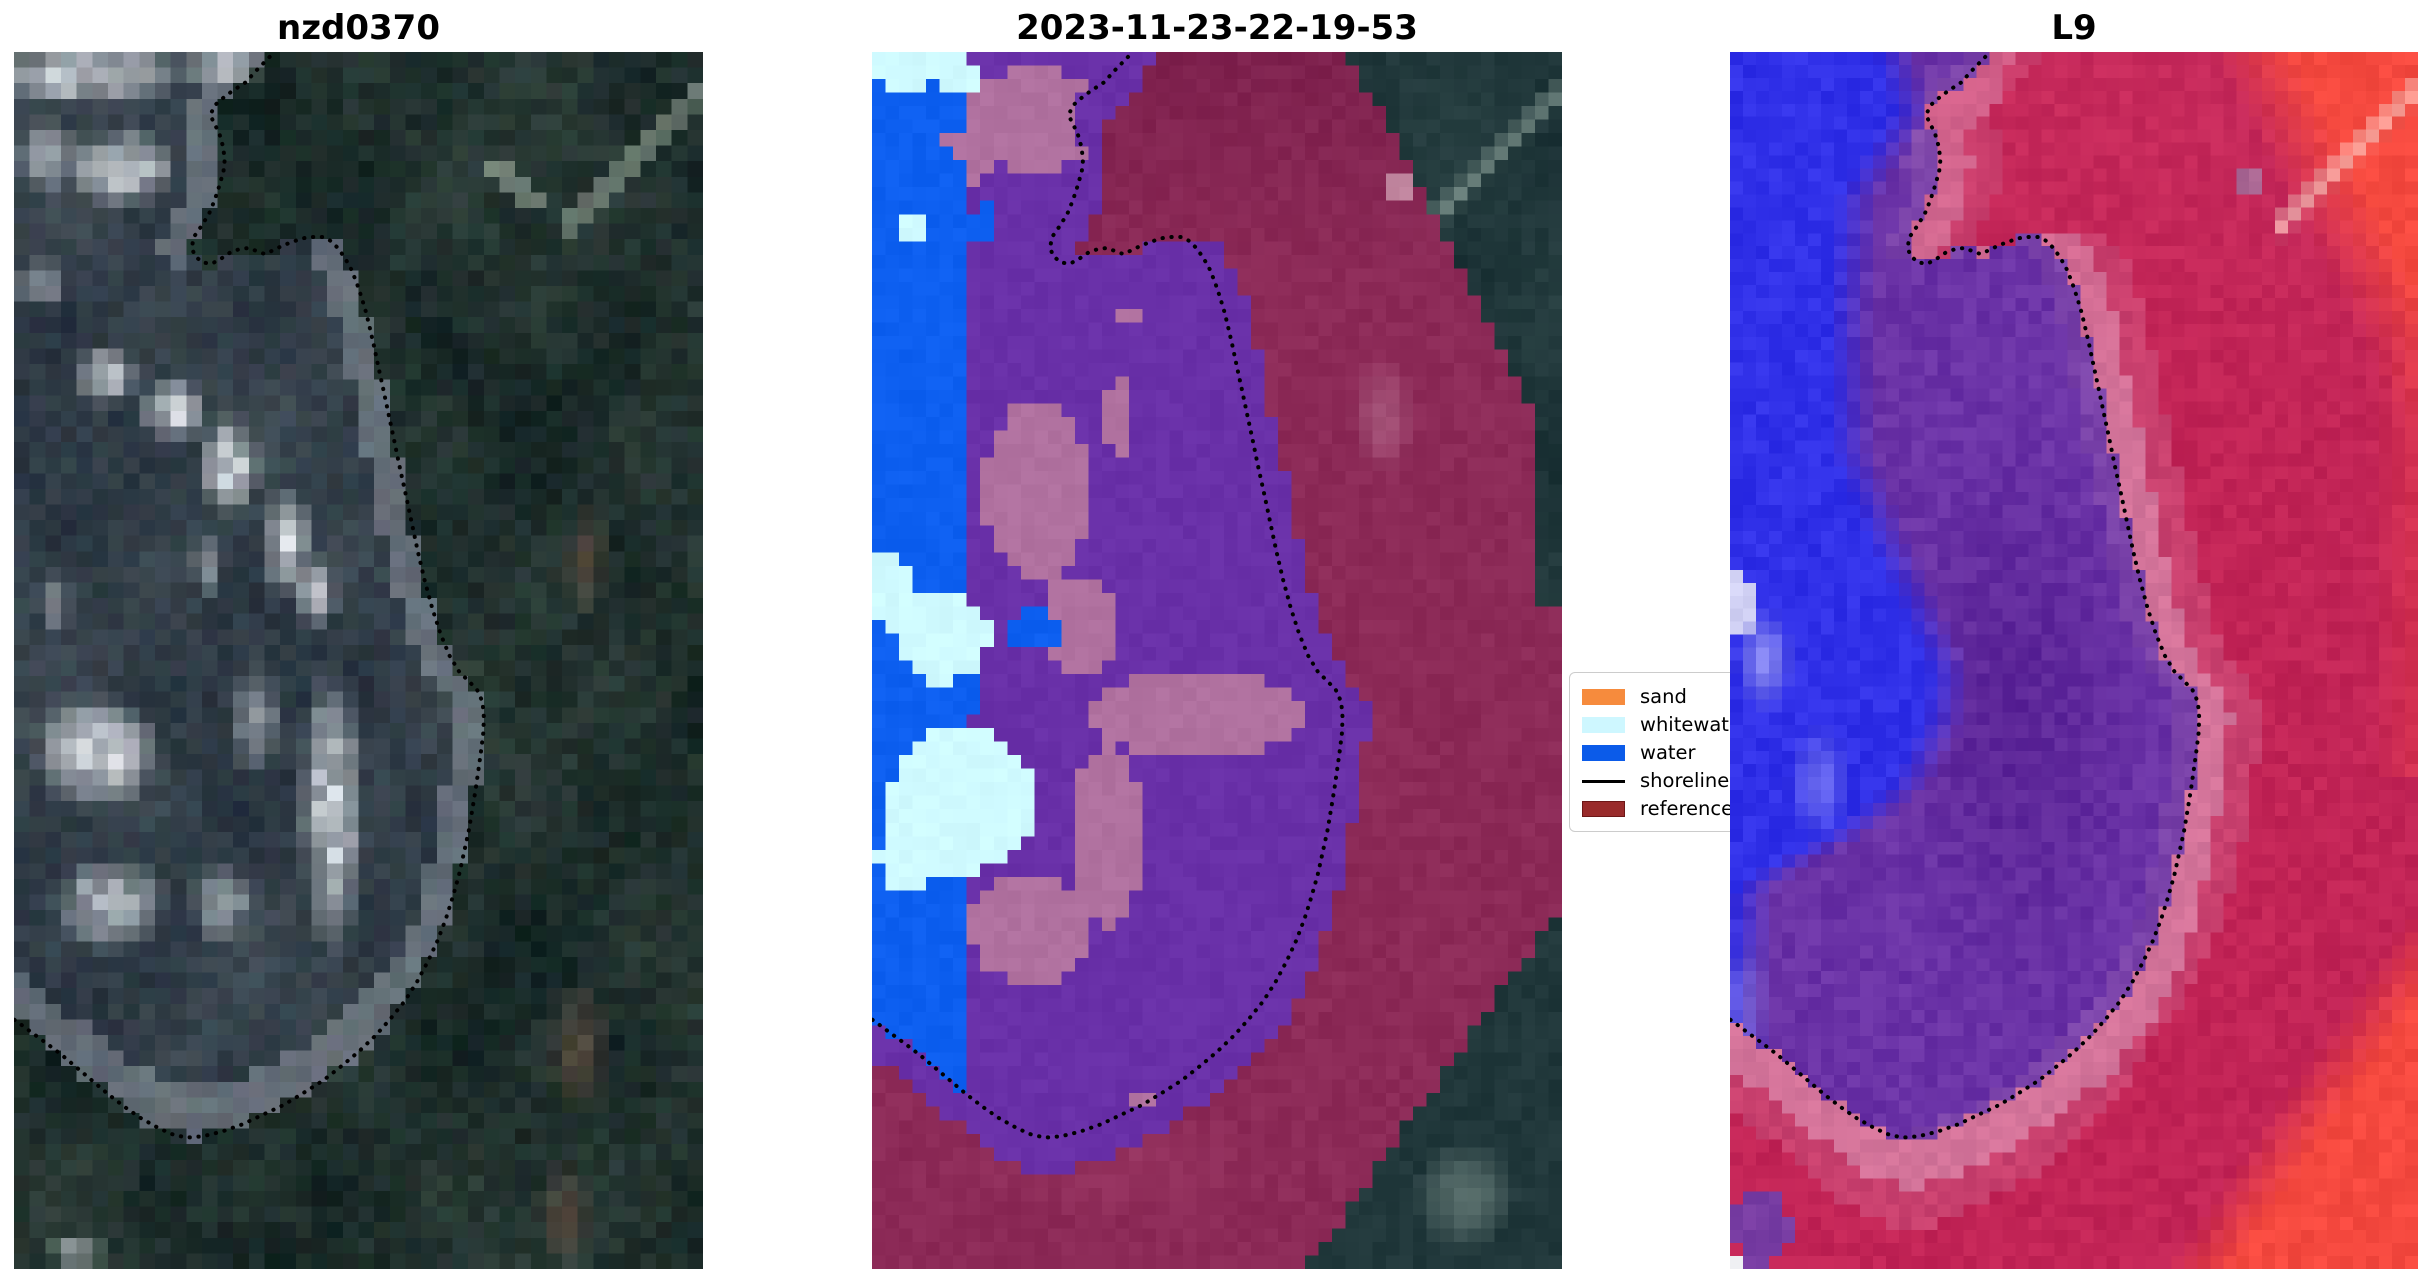  What do you see at coordinates (1603, 753) in the screenshot?
I see `water-color-swatch` at bounding box center [1603, 753].